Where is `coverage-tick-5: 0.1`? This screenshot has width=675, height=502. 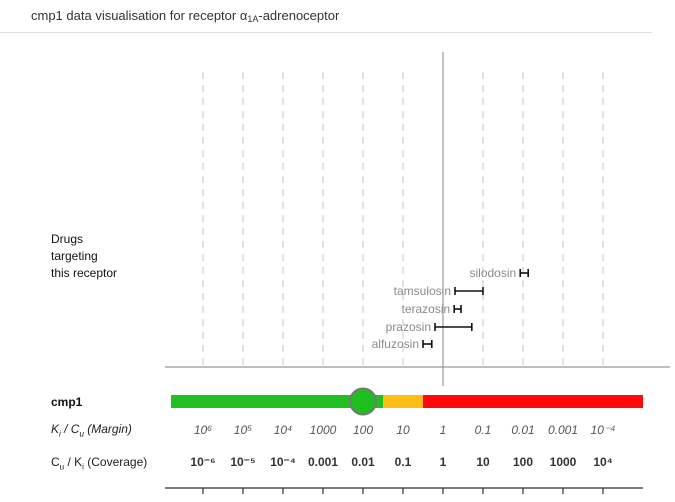 coverage-tick-5: 0.1 is located at coordinates (403, 462).